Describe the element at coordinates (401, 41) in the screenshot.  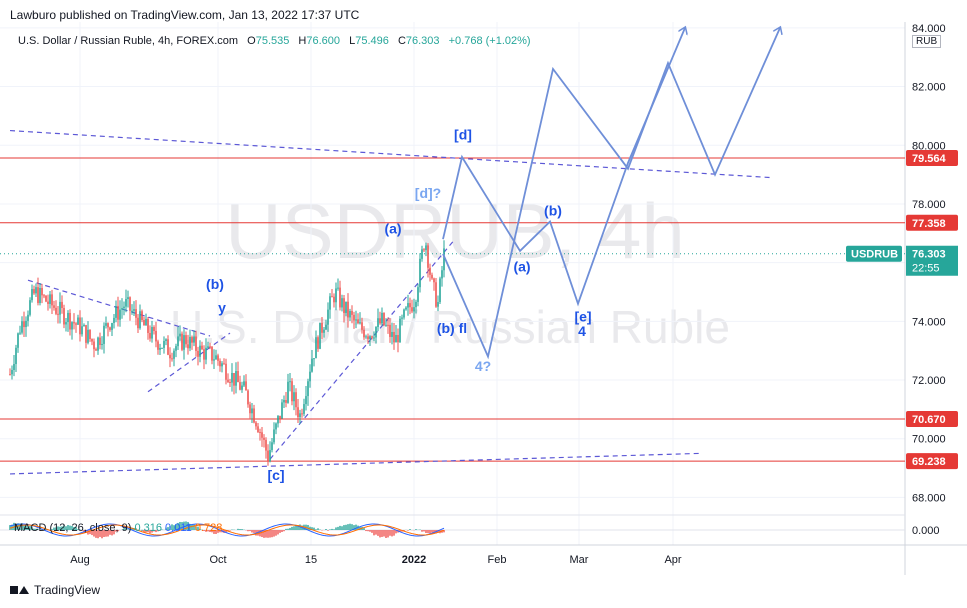
I see `close-label: C` at that location.